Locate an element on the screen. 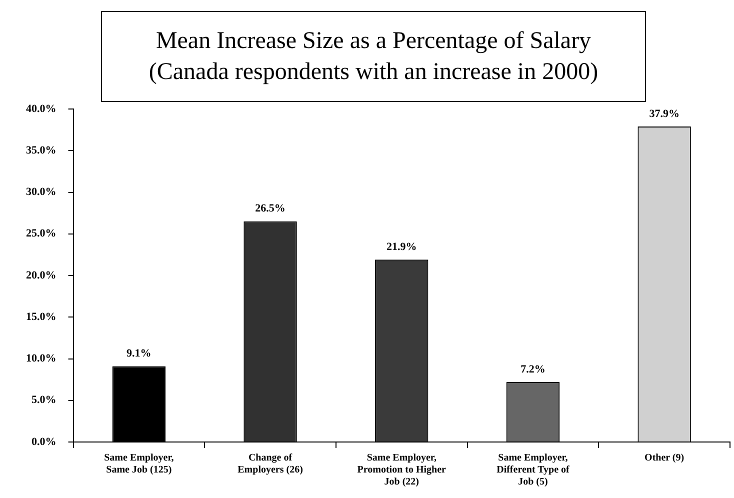 The width and height of the screenshot is (734, 498). data-label: 21.9% is located at coordinates (401, 247).